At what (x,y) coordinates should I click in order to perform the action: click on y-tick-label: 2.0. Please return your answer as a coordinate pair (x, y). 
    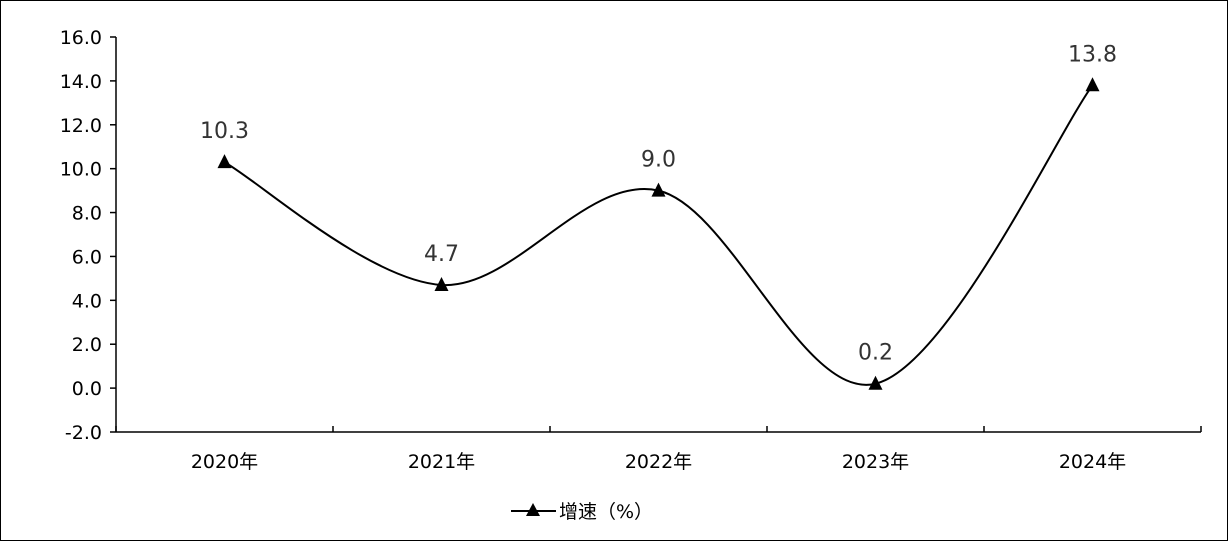
    Looking at the image, I should click on (87, 345).